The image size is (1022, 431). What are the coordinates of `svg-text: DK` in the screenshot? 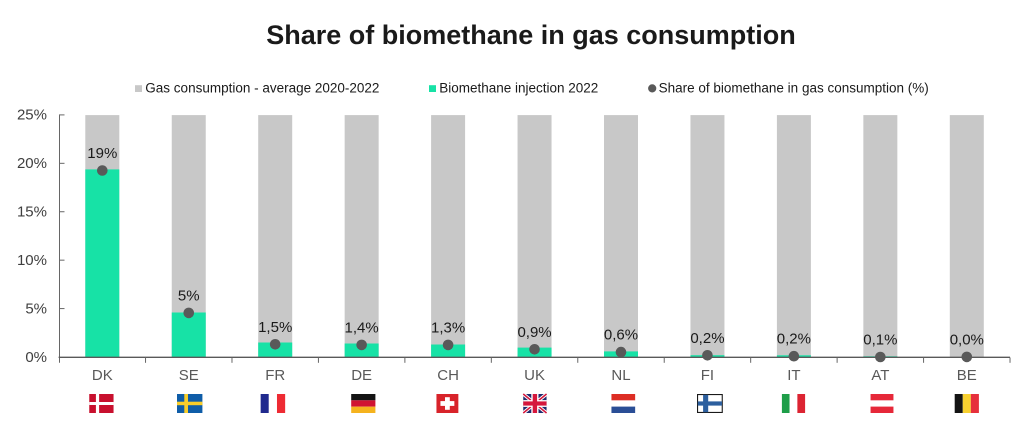 It's located at (102, 375).